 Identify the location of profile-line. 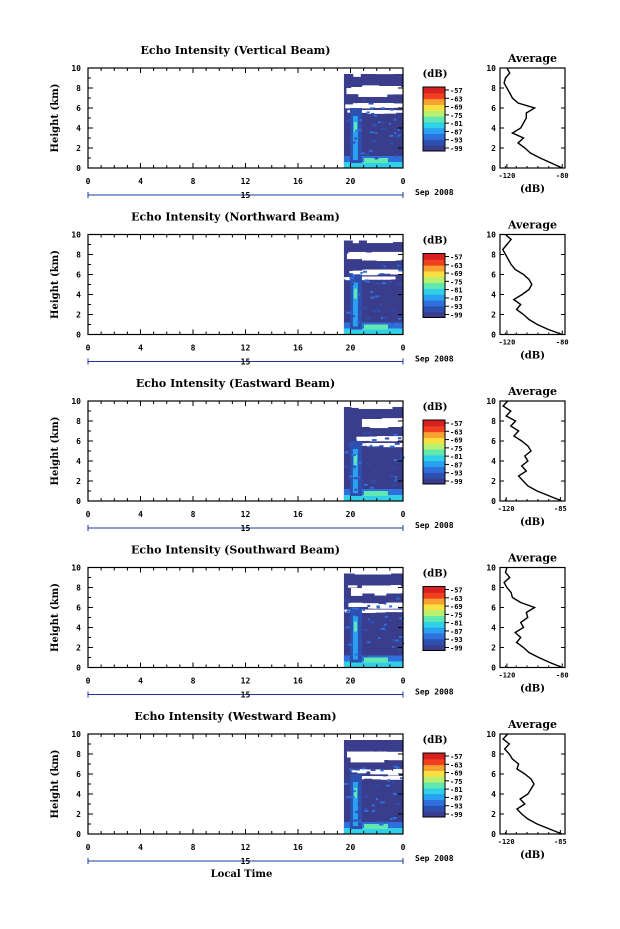
(532, 784).